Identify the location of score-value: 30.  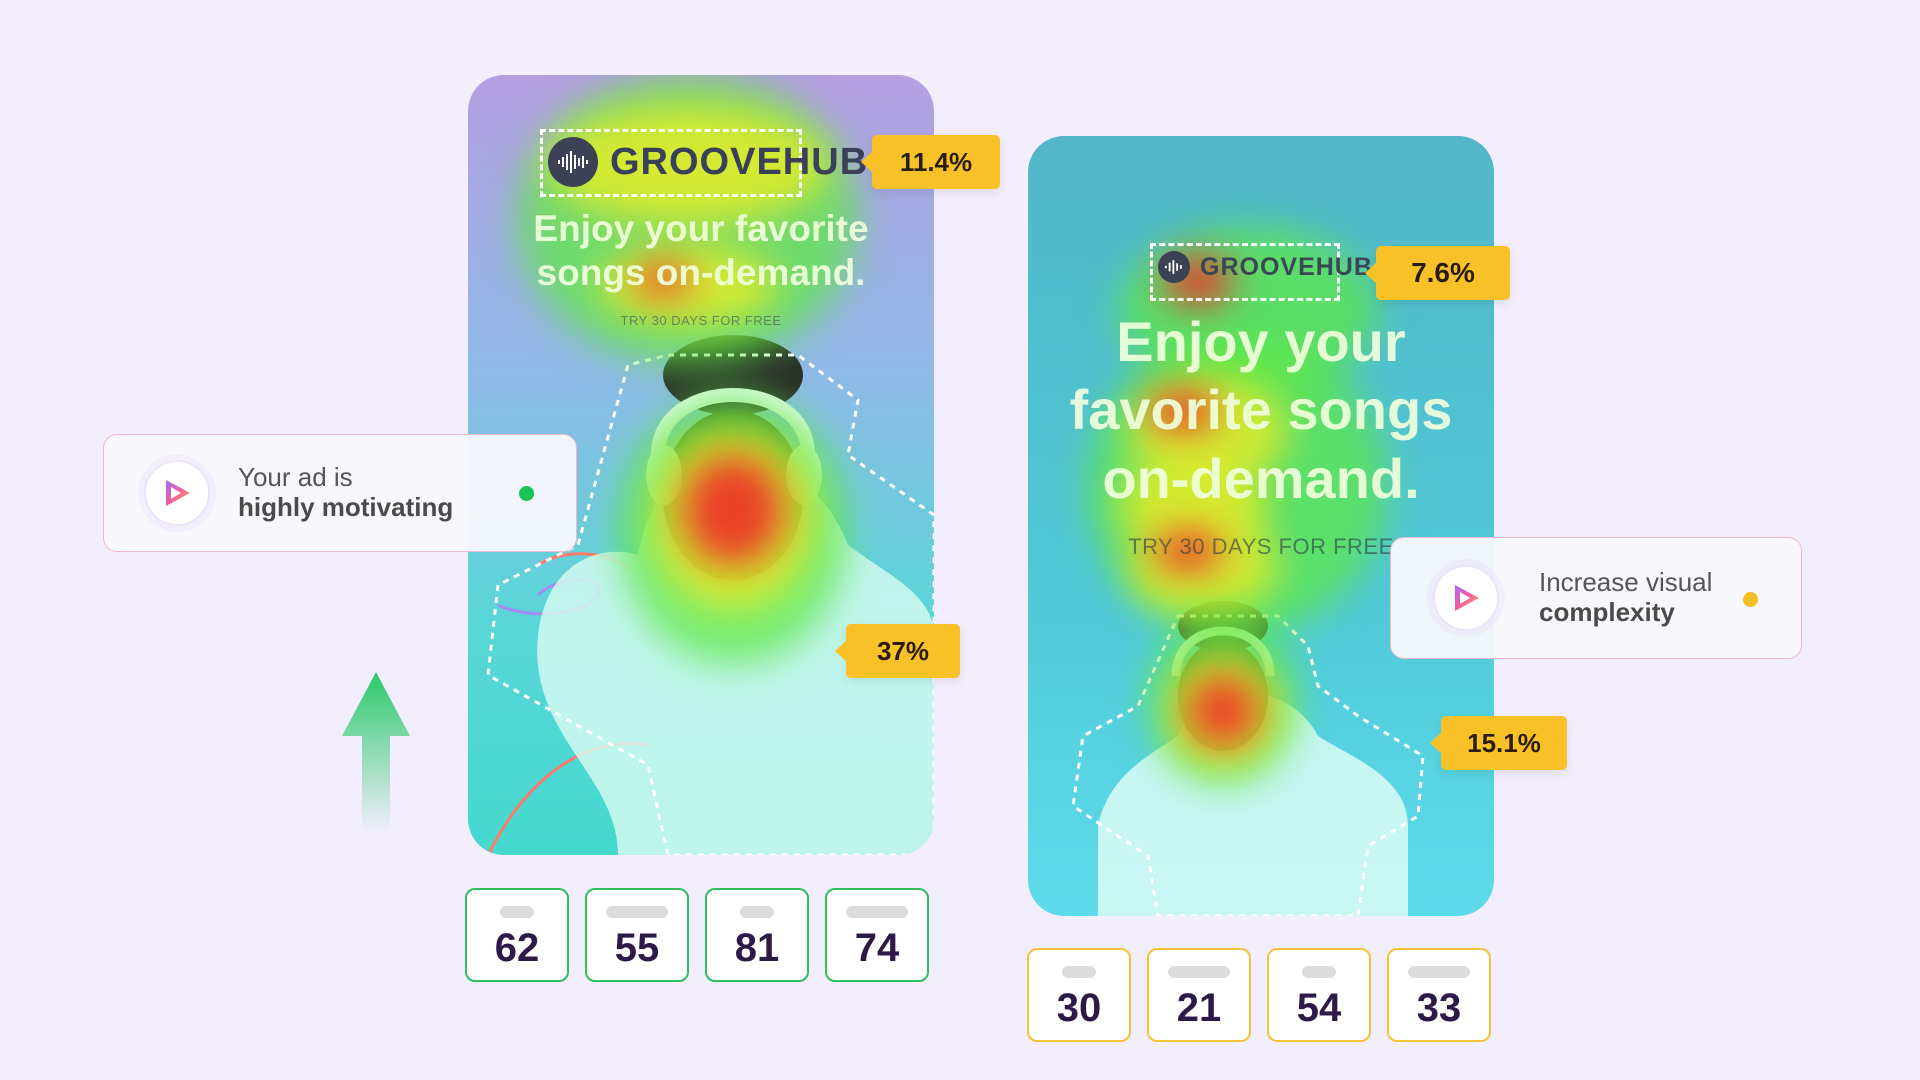
(1079, 1008).